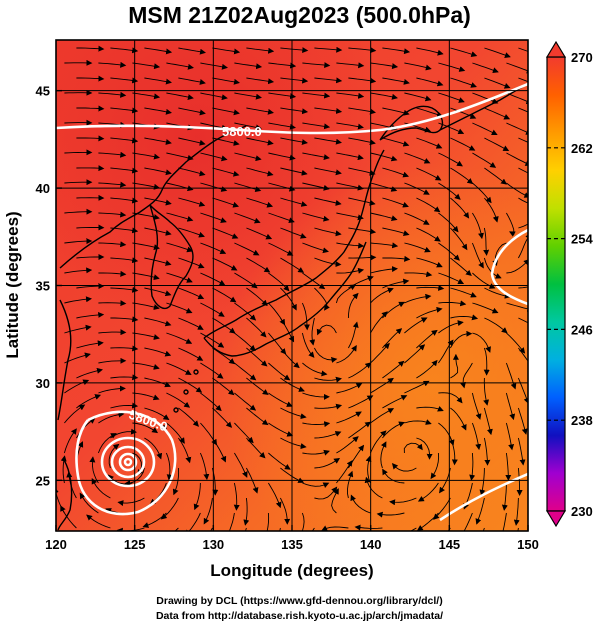 The height and width of the screenshot is (625, 599). Describe the element at coordinates (43, 286) in the screenshot. I see `y-tick-label: 35` at that location.